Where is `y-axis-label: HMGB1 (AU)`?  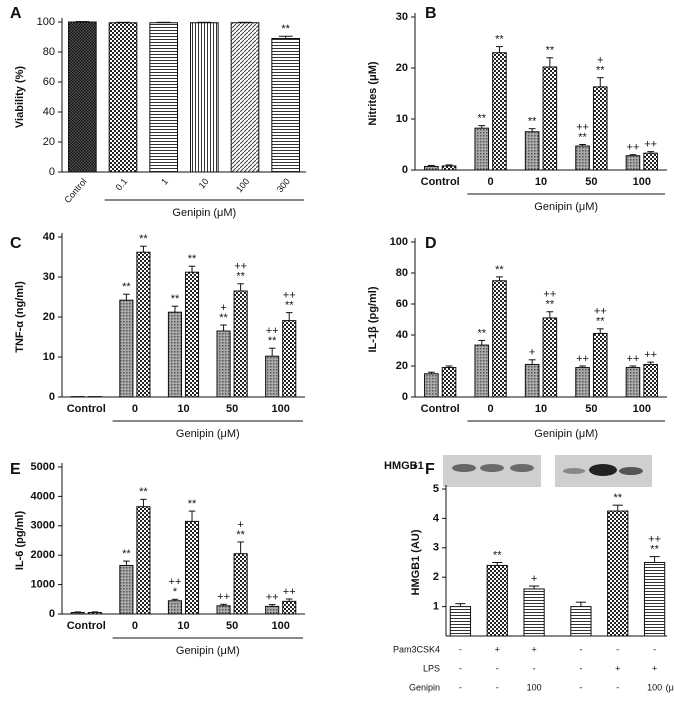
y-axis-label: HMGB1 (AU) is located at coordinates (416, 562).